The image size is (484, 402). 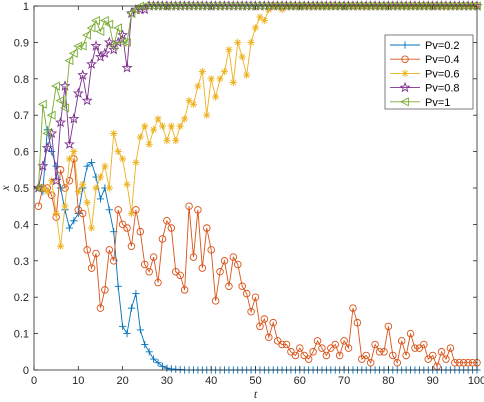 What do you see at coordinates (388, 381) in the screenshot?
I see `x-tick-label: 80` at bounding box center [388, 381].